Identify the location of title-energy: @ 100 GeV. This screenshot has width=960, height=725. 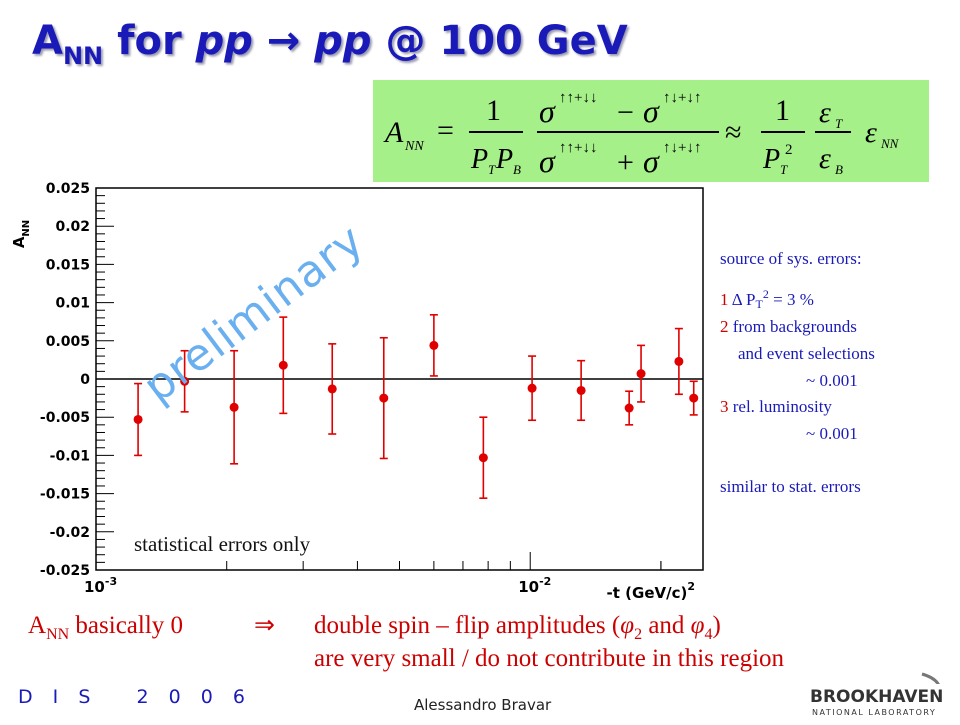
(499, 41).